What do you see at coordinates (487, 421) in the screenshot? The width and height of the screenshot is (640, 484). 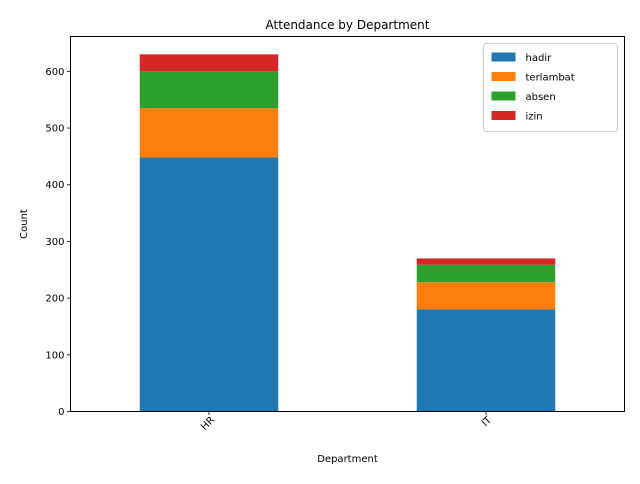 I see `x-tick-label-it: IT` at bounding box center [487, 421].